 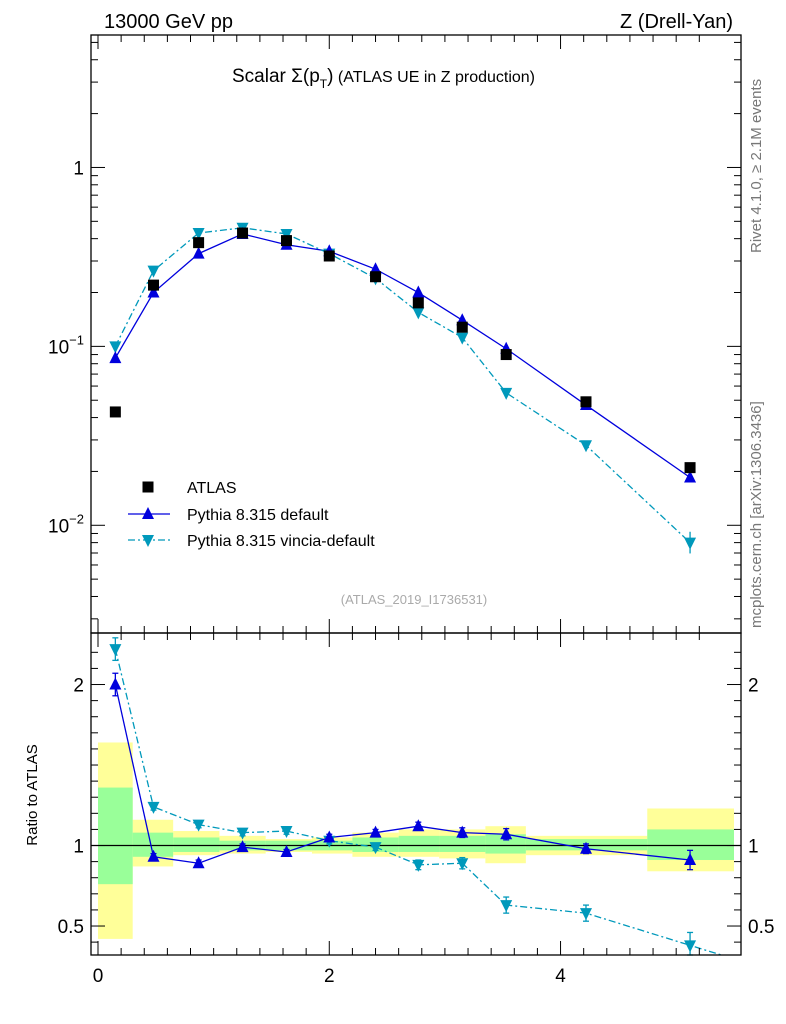 What do you see at coordinates (78, 686) in the screenshot?
I see `ratio-y-tick-label: 2` at bounding box center [78, 686].